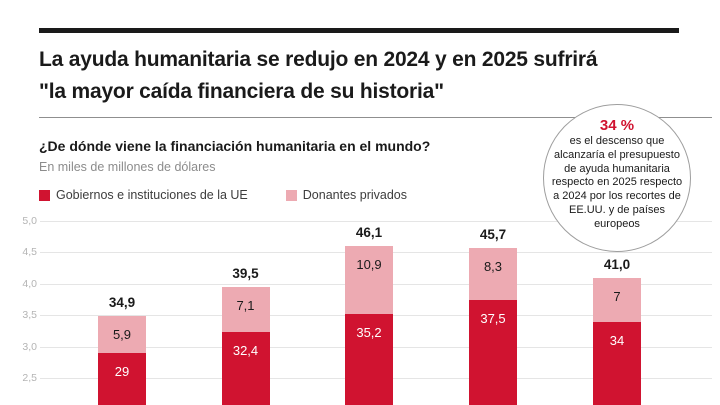 This screenshot has width=720, height=405. I want to click on y-tick-label: 2,5, so click(29, 378).